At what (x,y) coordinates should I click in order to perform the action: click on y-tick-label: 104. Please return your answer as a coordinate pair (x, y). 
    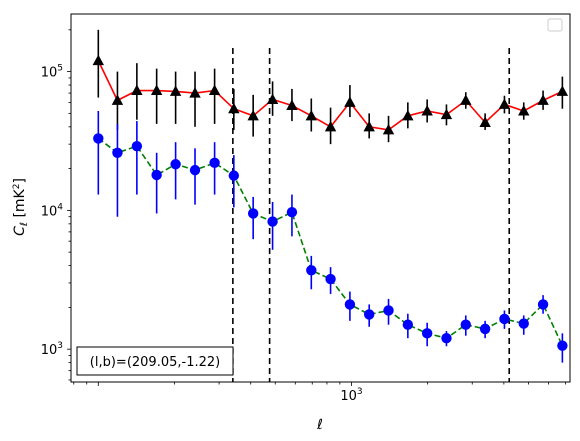
    Looking at the image, I should click on (52, 210).